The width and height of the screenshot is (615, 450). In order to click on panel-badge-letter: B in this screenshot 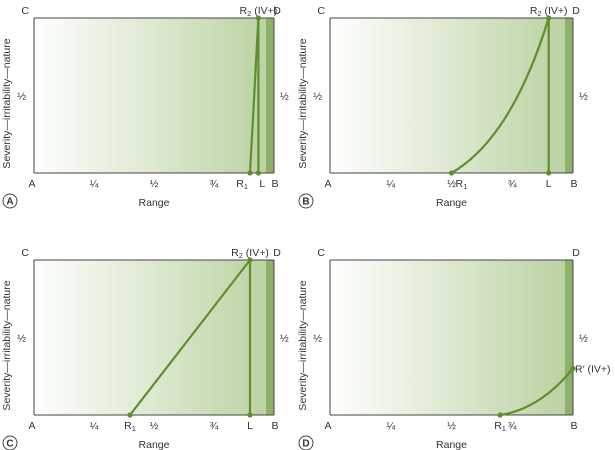, I will do `click(305, 202)`.